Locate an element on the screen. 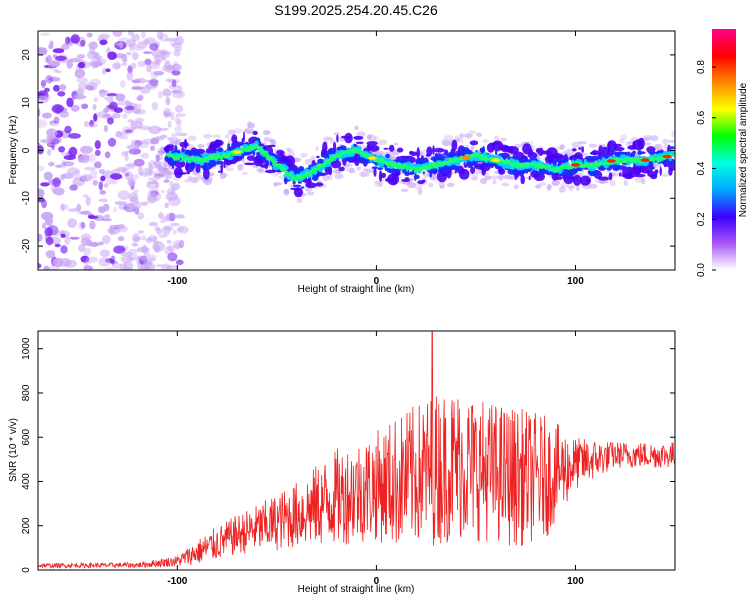 This screenshot has height=600, width=750. y-tick-label: 20 is located at coordinates (26, 55).